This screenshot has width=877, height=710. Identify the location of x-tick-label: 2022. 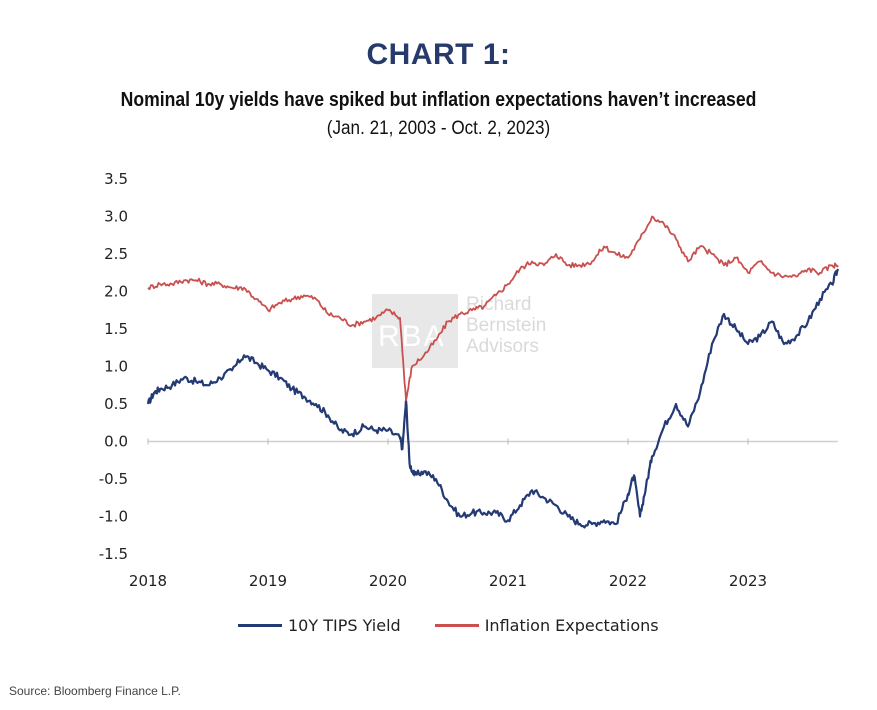
(628, 581).